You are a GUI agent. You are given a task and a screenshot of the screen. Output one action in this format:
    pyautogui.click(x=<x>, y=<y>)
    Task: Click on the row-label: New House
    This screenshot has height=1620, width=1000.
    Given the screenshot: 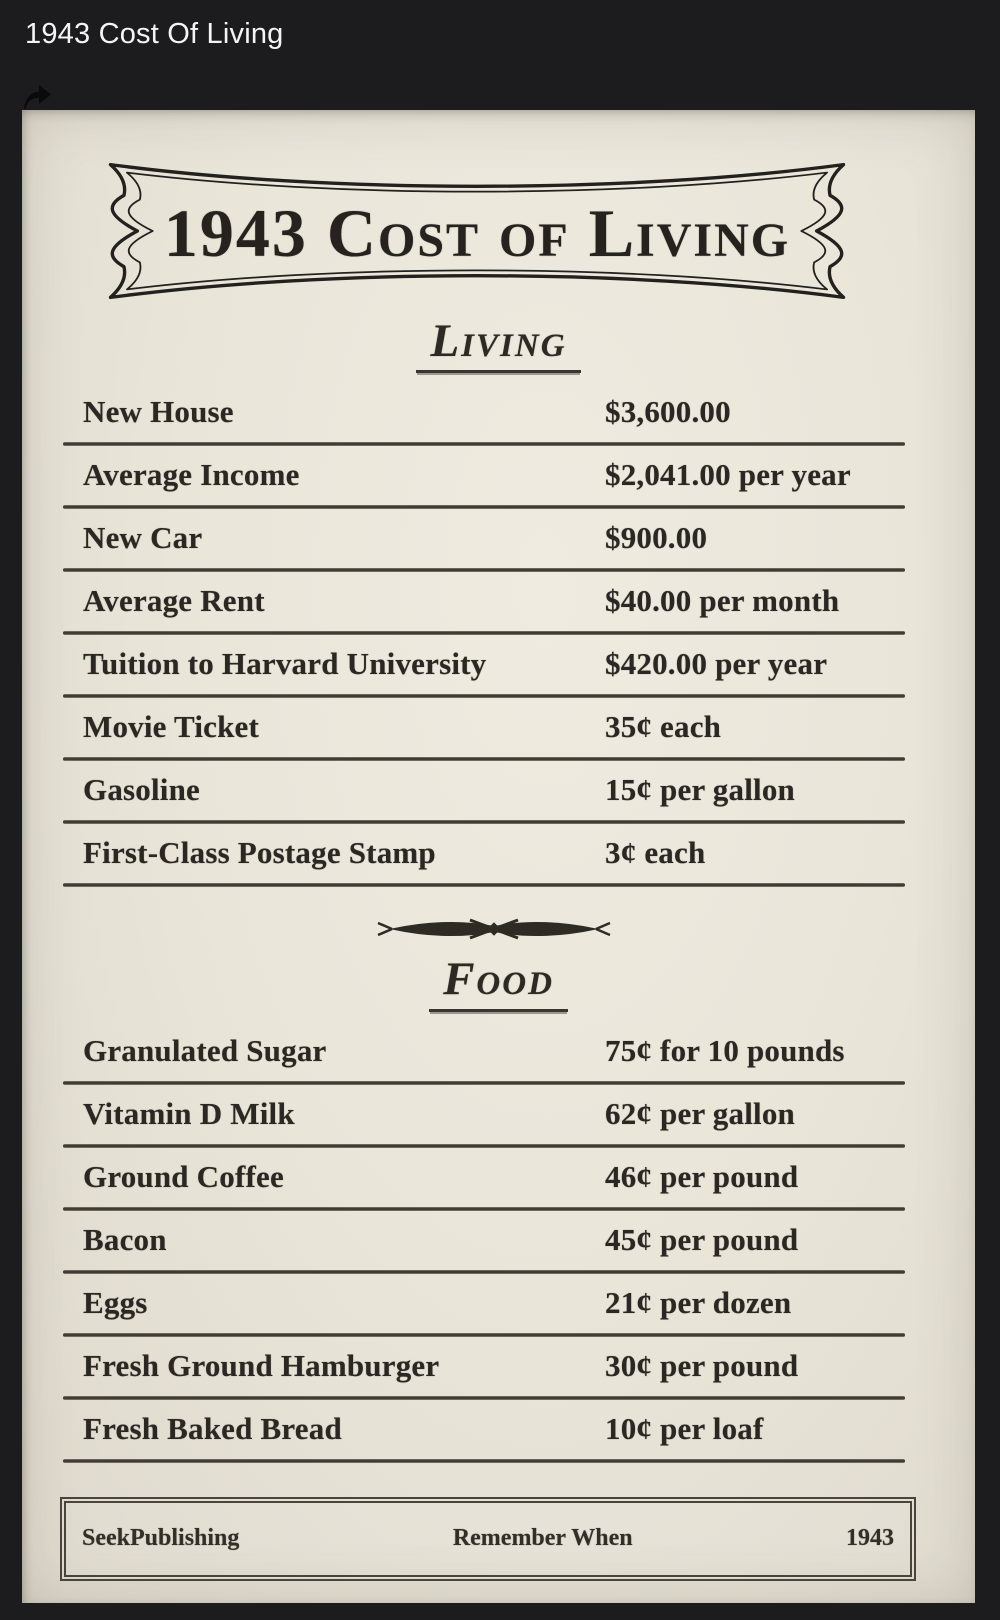 What is the action you would take?
    pyautogui.click(x=158, y=412)
    